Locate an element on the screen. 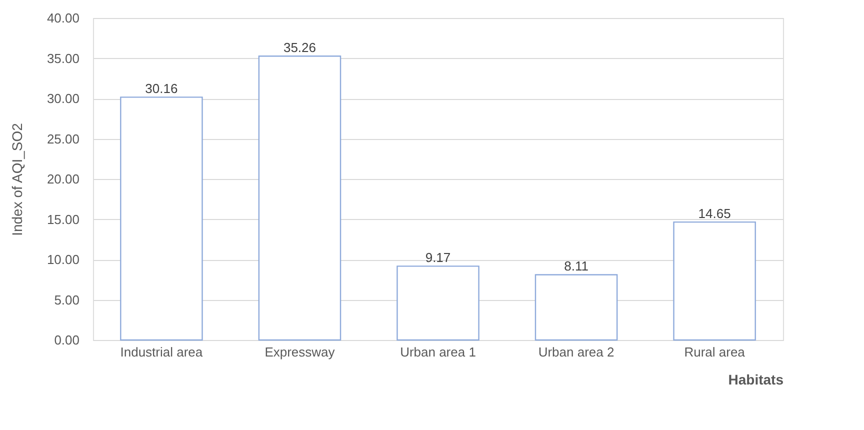  data-label: 8.11 is located at coordinates (576, 266).